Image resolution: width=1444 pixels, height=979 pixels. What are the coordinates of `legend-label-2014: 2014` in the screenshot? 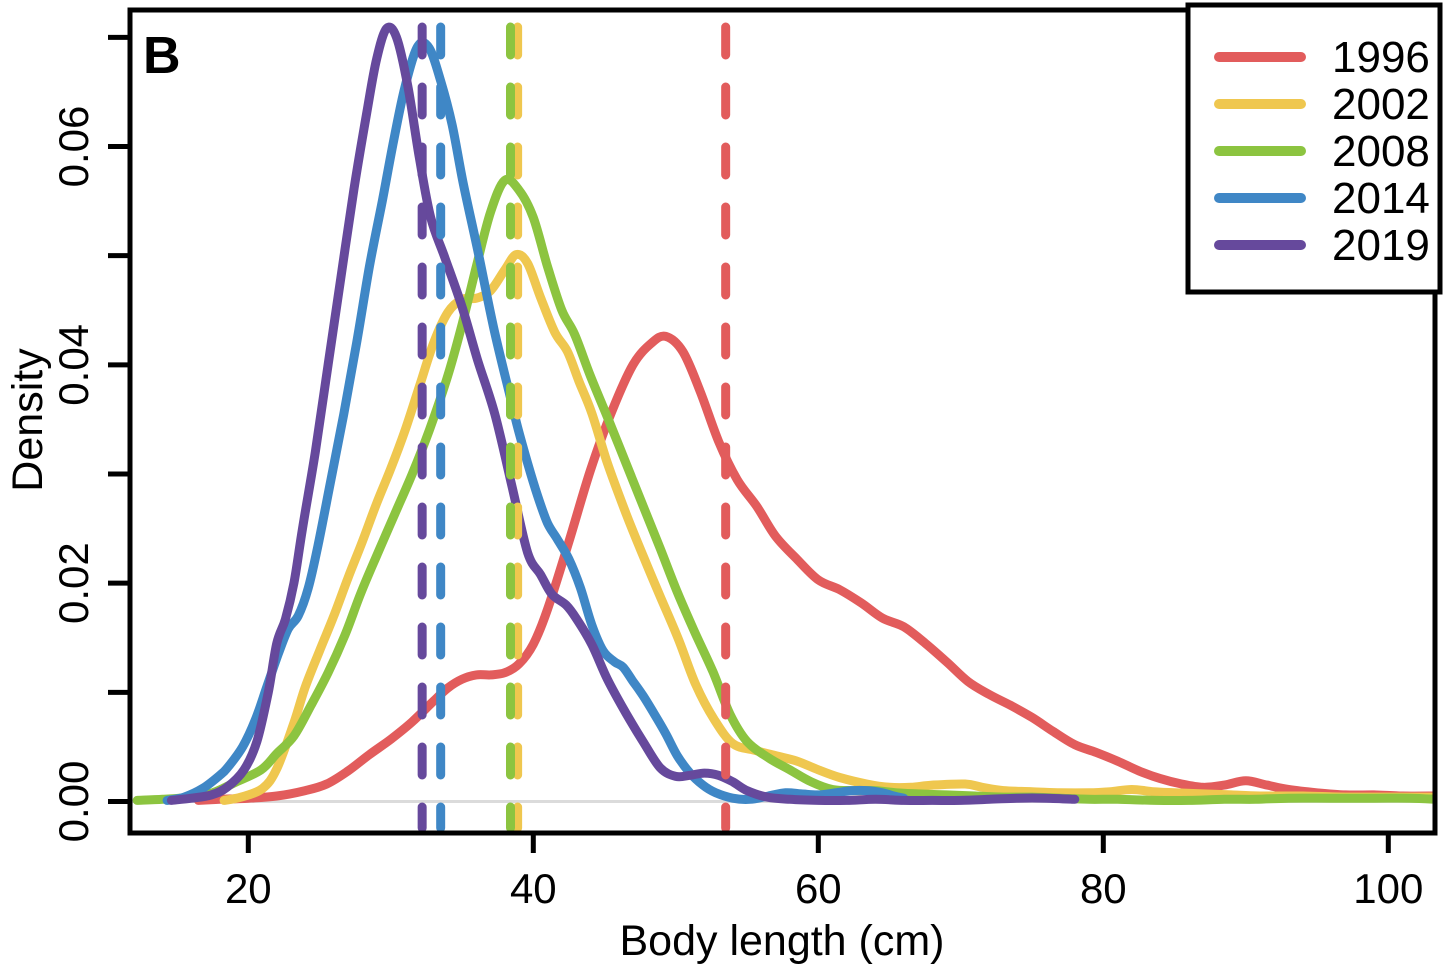 It's located at (1381, 198).